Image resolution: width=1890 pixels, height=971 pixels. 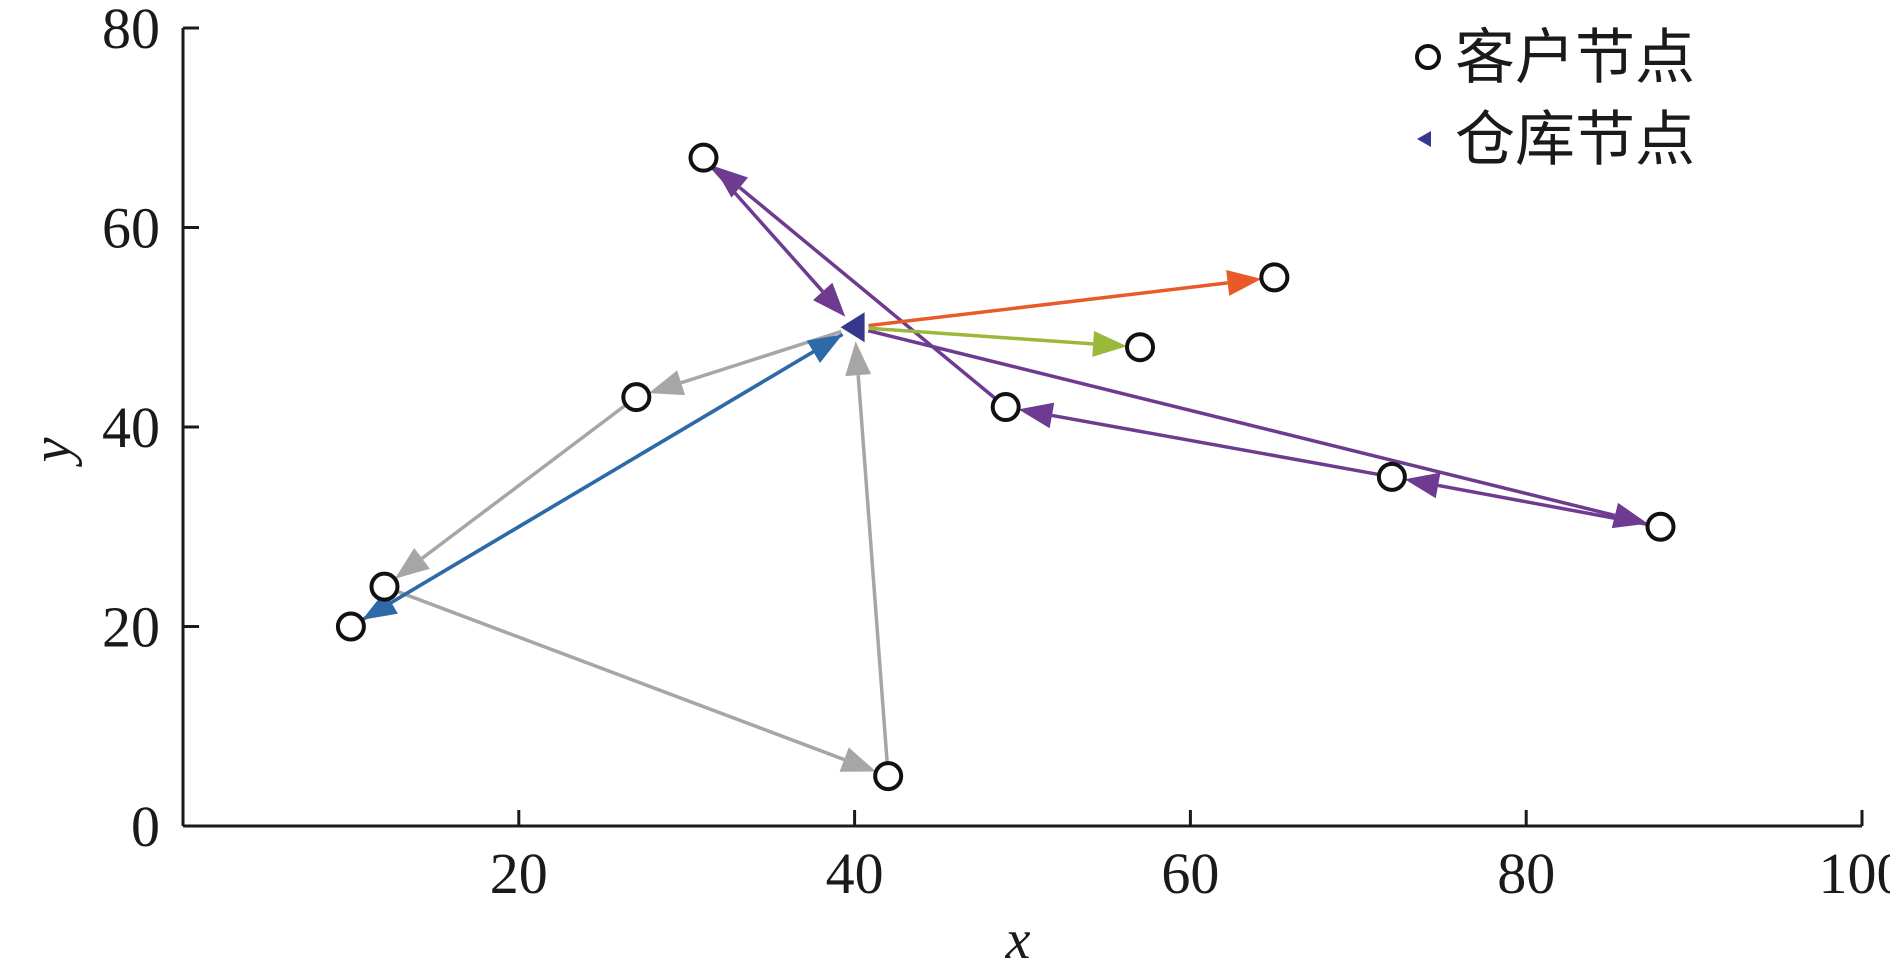 I want to click on legend-customer-label: 客户节点, so click(x=1575, y=58).